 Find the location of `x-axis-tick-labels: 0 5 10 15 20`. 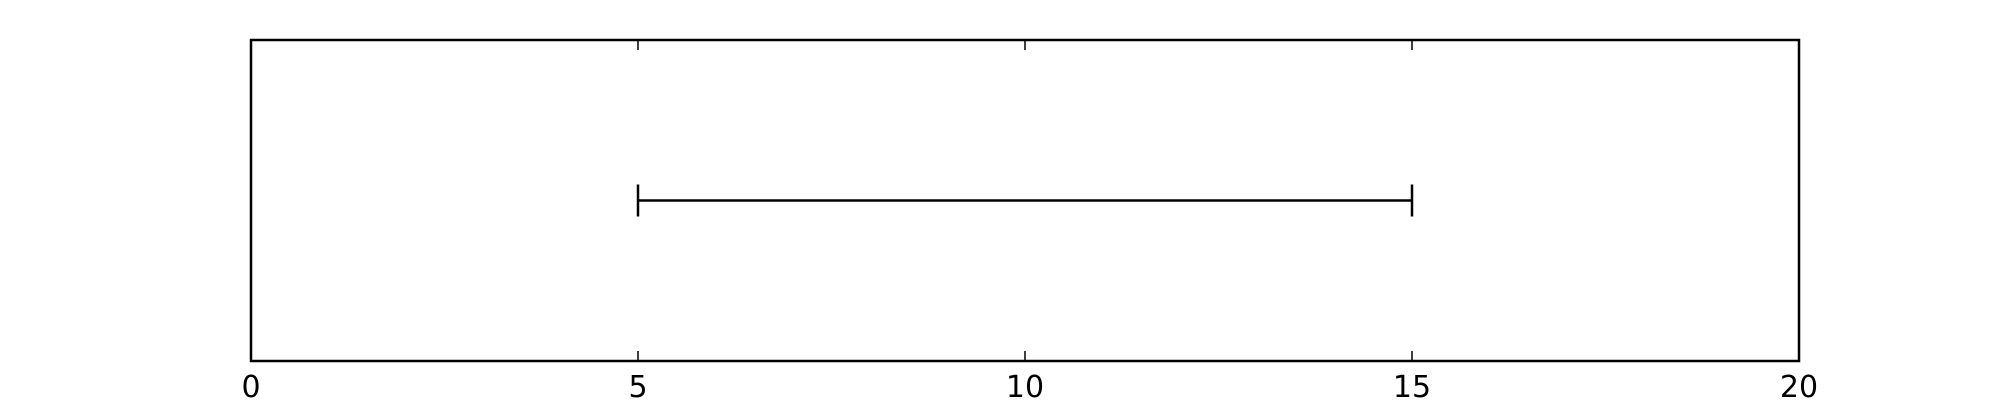

x-axis-tick-labels: 0 5 10 15 20 is located at coordinates (1029, 385).